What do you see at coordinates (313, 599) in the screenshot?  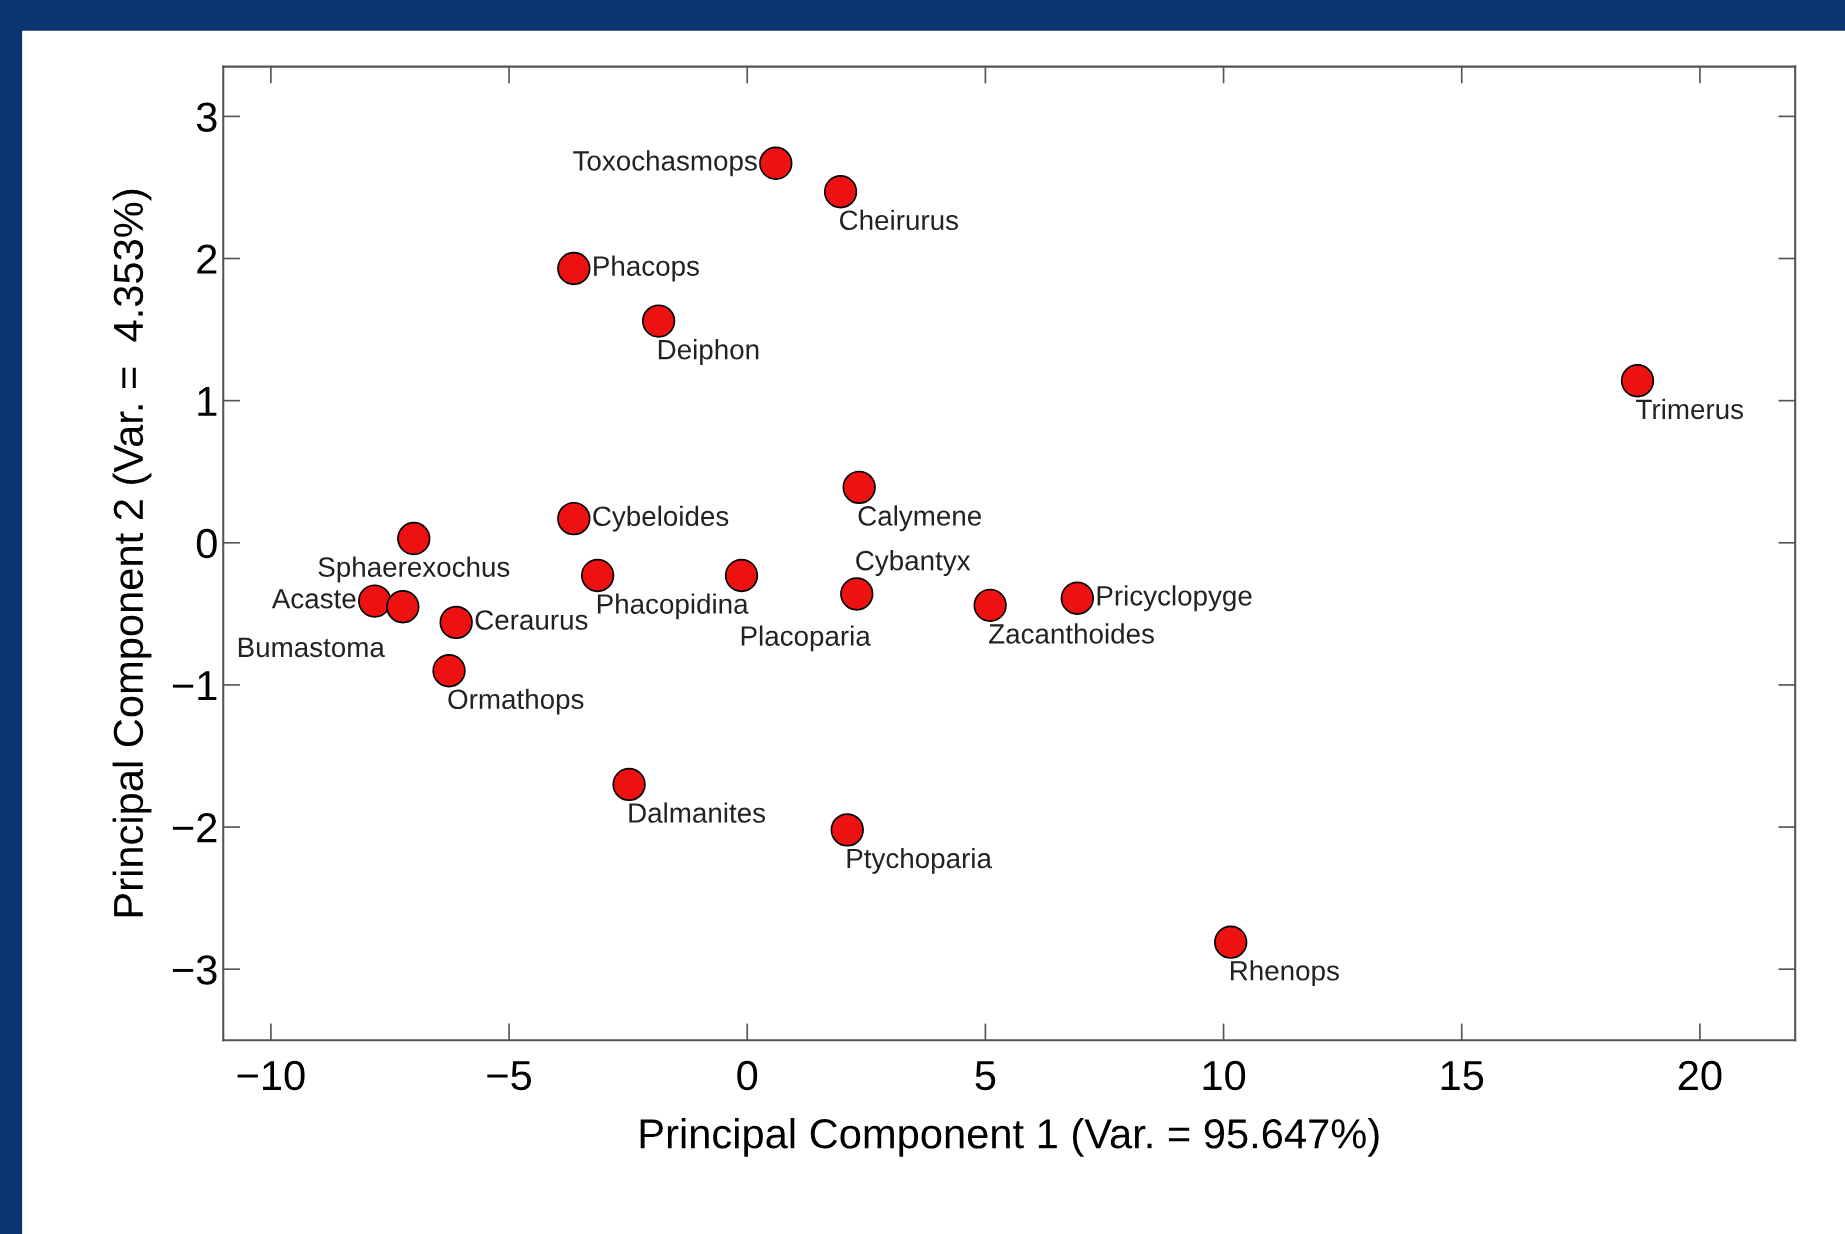 I see `annotation: Acaste` at bounding box center [313, 599].